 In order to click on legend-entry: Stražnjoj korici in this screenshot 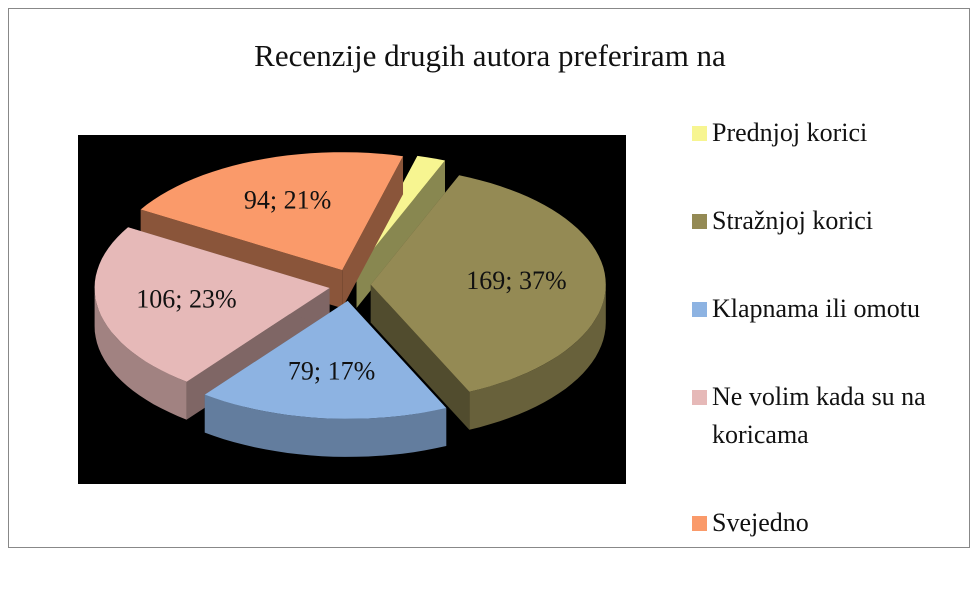, I will do `click(825, 221)`.